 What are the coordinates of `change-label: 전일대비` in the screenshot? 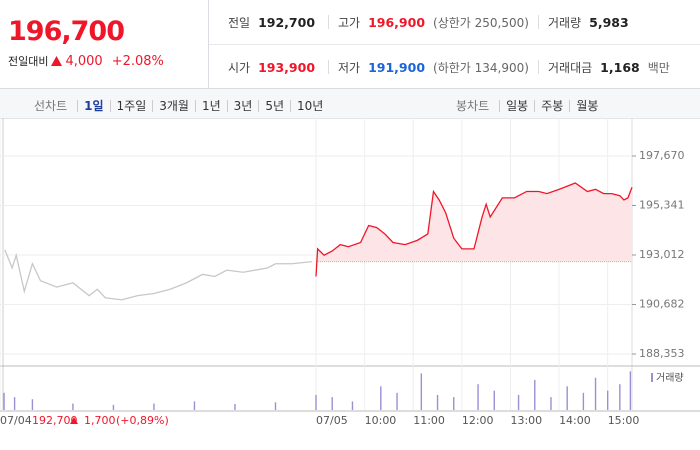 It's located at (28, 61).